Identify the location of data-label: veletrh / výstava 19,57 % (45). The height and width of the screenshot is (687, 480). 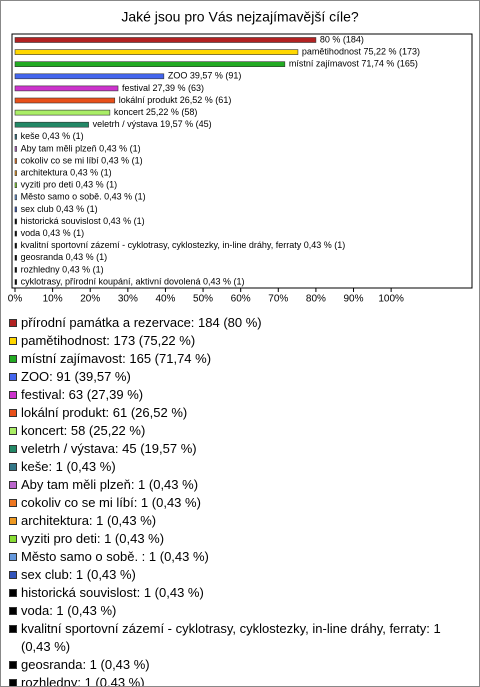
(152, 124).